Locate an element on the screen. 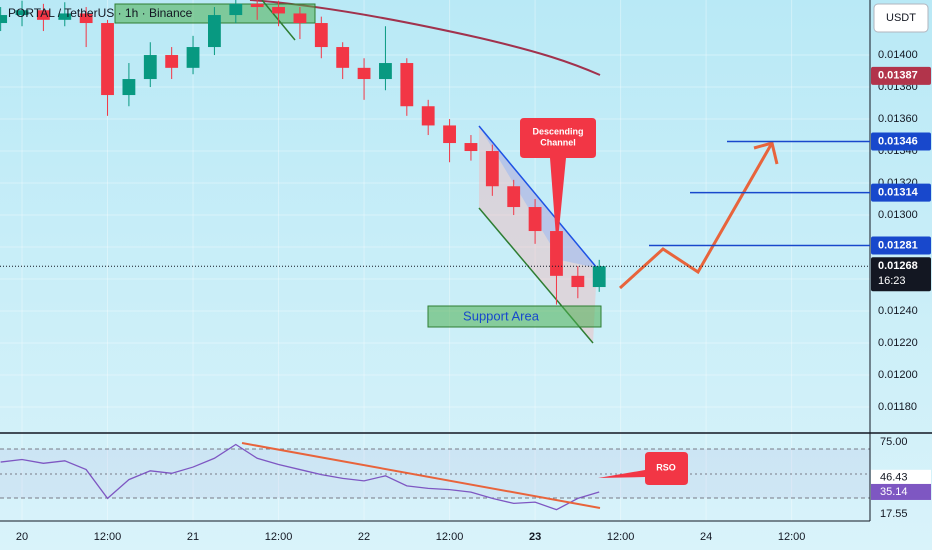 This screenshot has height=550, width=932. projection-arrow is located at coordinates (766, 153).